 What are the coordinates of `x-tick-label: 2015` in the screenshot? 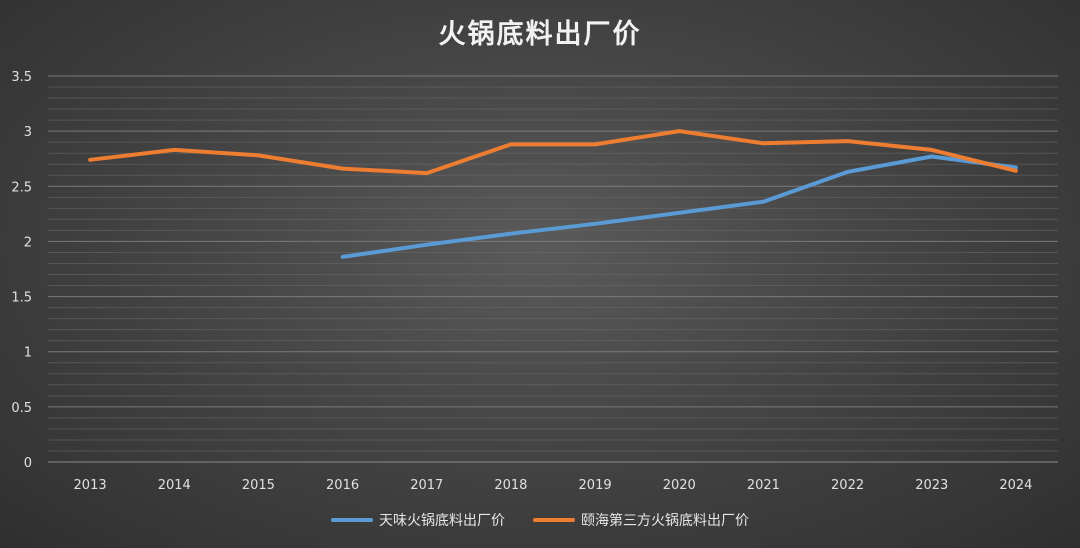 It's located at (258, 485).